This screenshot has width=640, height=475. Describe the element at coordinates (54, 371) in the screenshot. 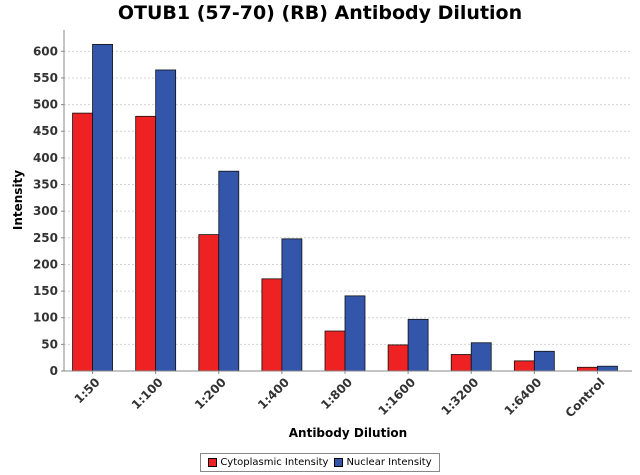

I see `y-tick-label: 0` at that location.